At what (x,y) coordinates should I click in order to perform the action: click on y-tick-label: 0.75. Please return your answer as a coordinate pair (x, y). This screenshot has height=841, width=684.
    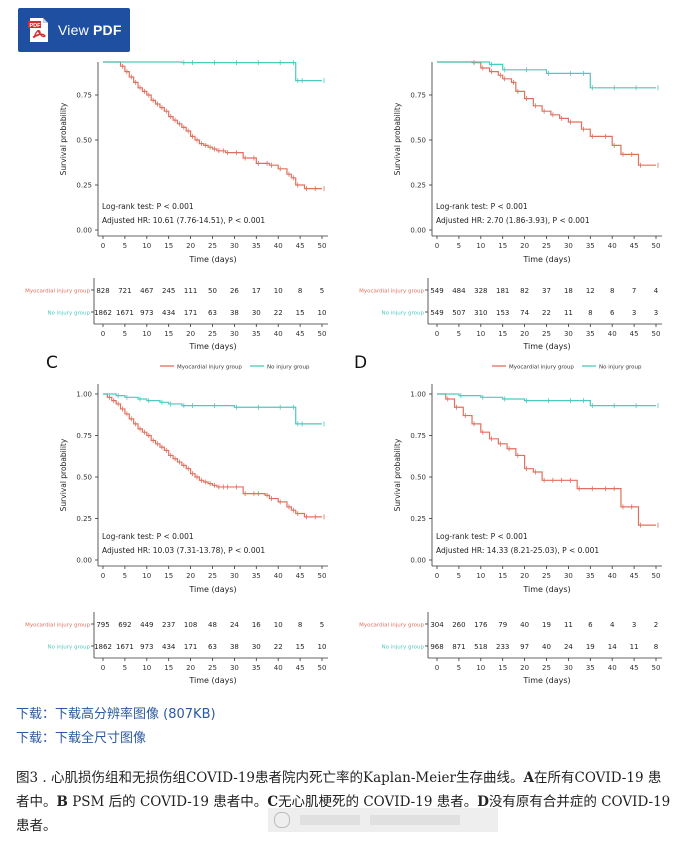
    Looking at the image, I should click on (84, 96).